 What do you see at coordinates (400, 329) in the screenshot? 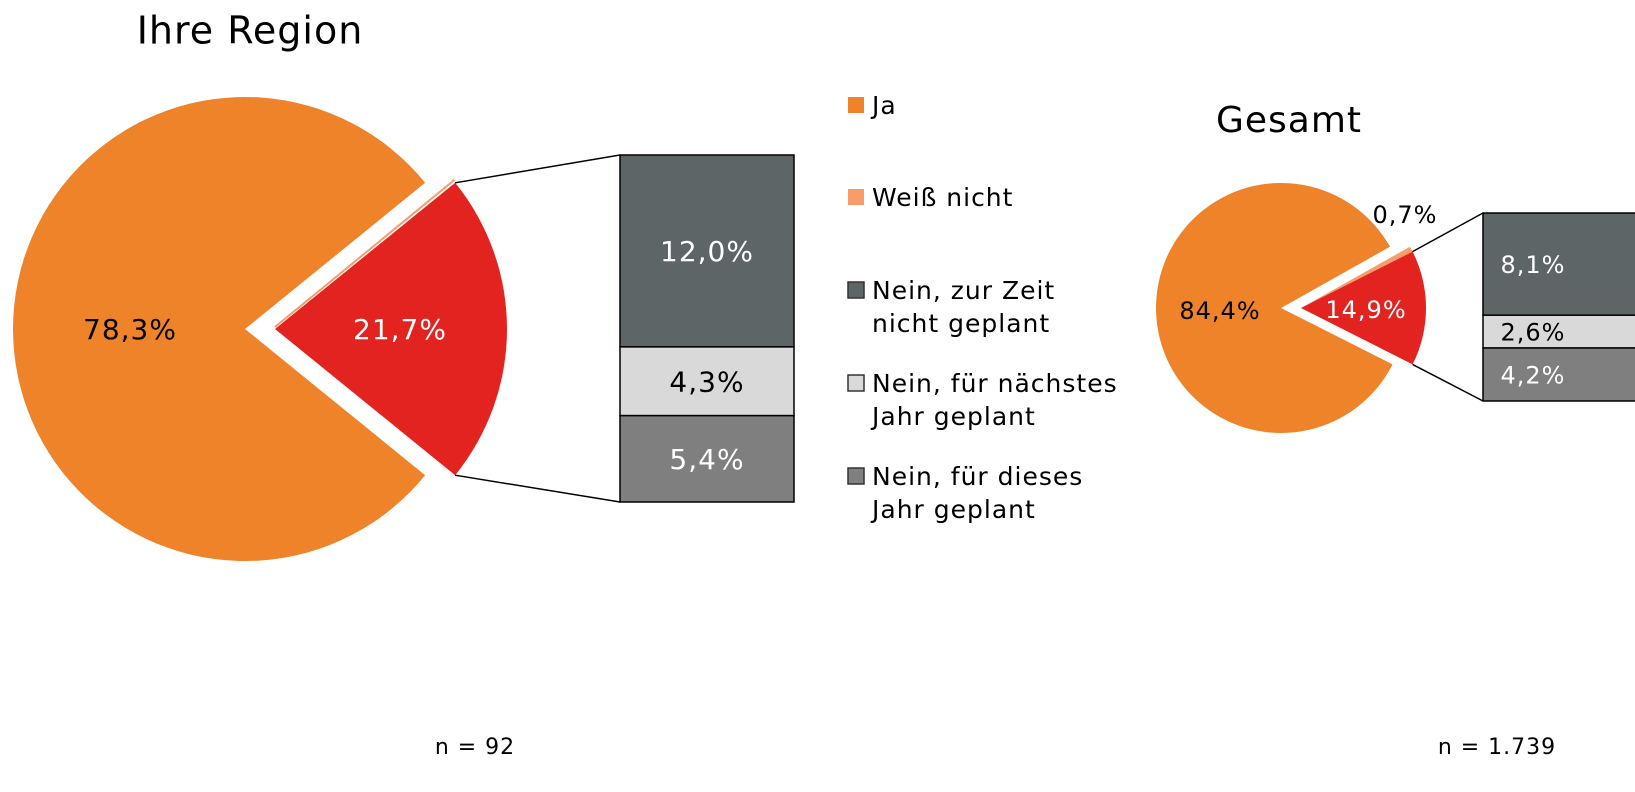
I see `pie-label: 21,7%` at bounding box center [400, 329].